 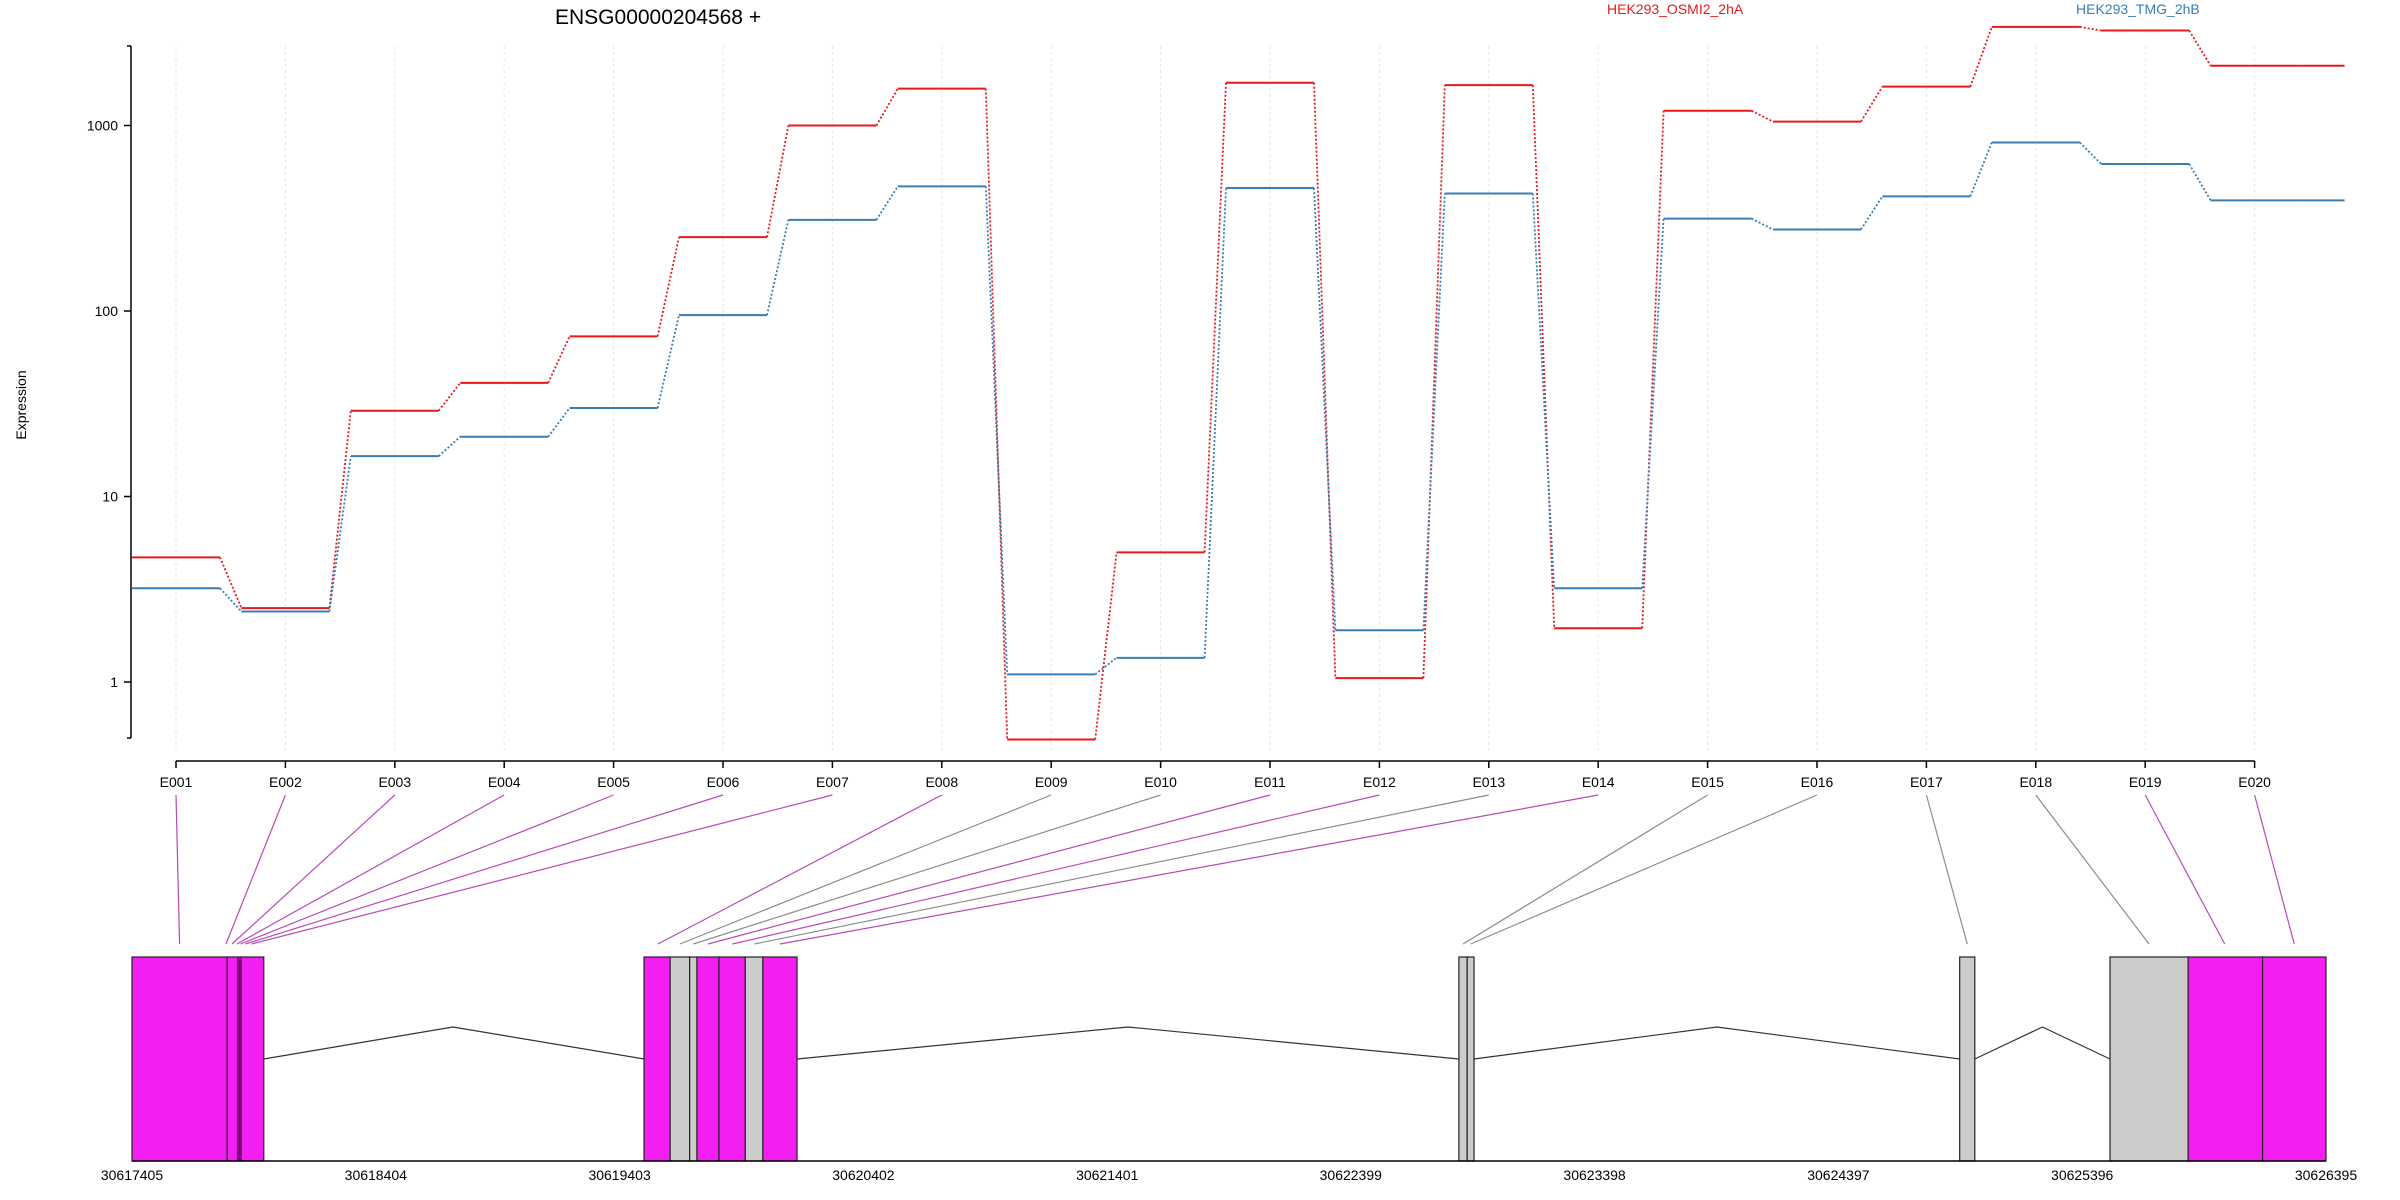 What do you see at coordinates (1351, 1175) in the screenshot?
I see `coord-tick-label: 30622399` at bounding box center [1351, 1175].